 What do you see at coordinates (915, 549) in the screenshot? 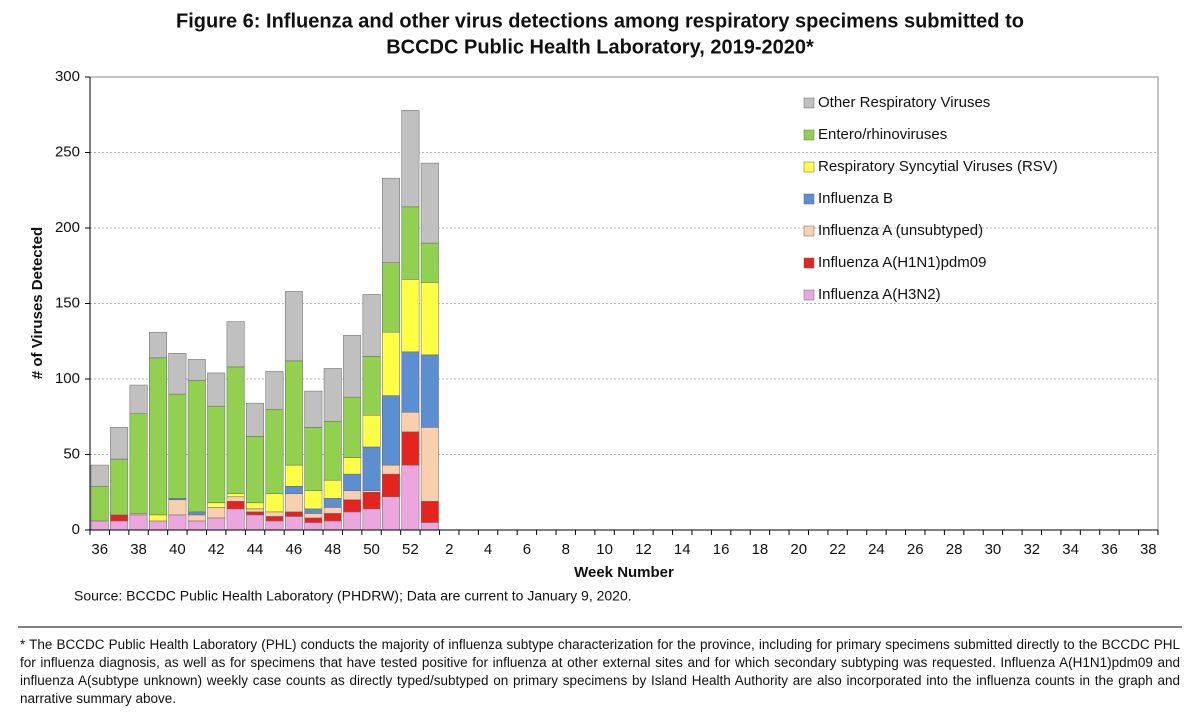
I see `x-tick-label: 26` at bounding box center [915, 549].